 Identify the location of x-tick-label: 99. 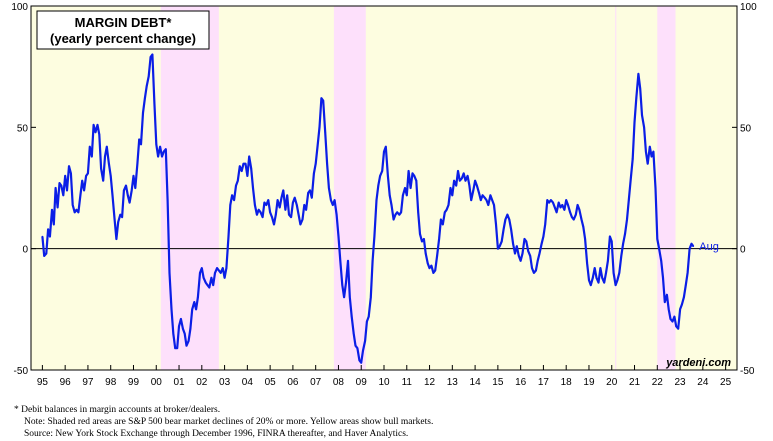
(134, 382).